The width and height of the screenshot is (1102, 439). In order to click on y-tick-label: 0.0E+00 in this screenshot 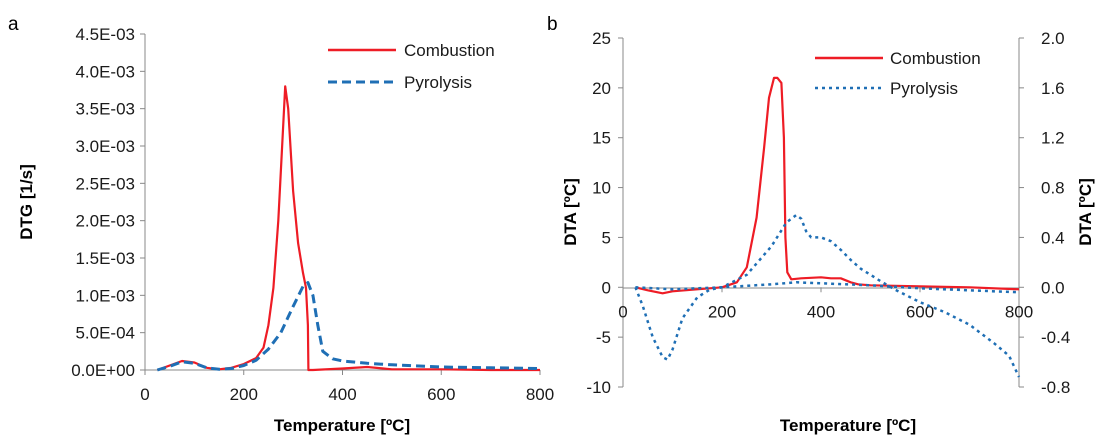, I will do `click(103, 370)`.